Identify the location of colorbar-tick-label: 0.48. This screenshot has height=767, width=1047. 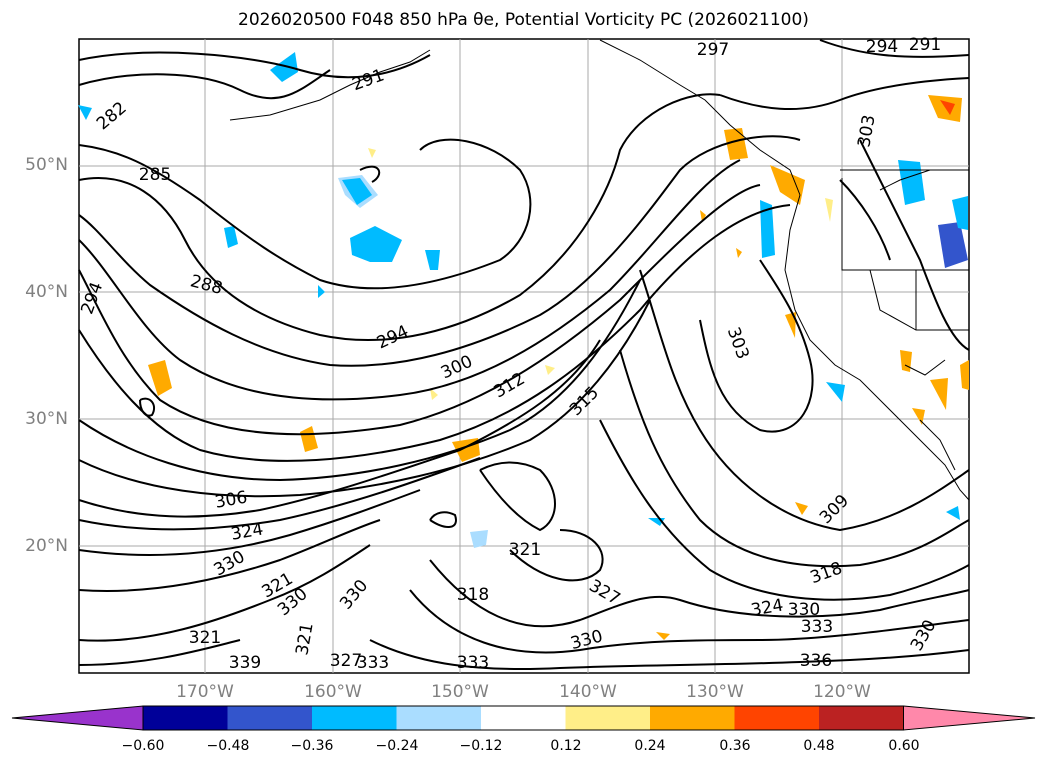
(819, 746).